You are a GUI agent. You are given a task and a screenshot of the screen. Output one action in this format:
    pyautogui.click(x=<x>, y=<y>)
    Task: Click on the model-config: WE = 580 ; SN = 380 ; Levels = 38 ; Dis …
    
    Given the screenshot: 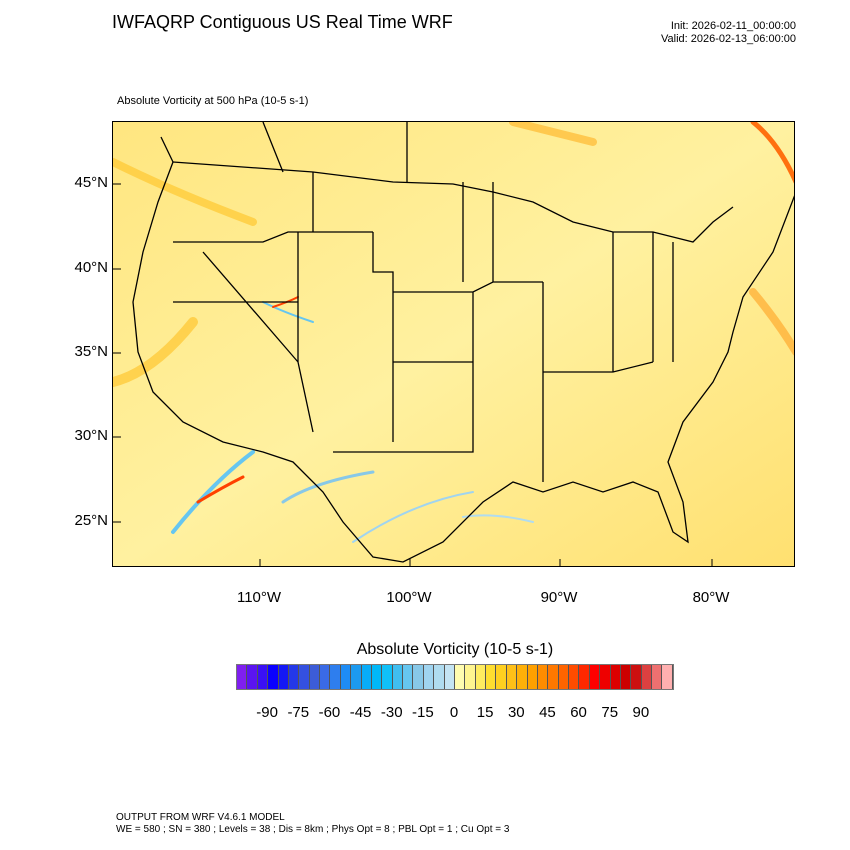 What is the action you would take?
    pyautogui.click(x=313, y=829)
    